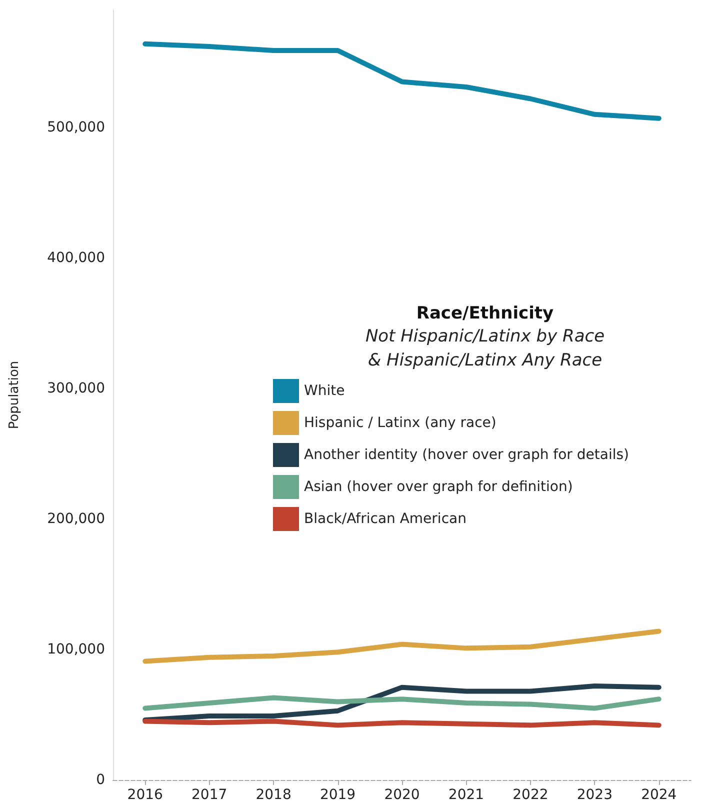  Describe the element at coordinates (210, 795) in the screenshot. I see `x-tick-label: 2017` at that location.